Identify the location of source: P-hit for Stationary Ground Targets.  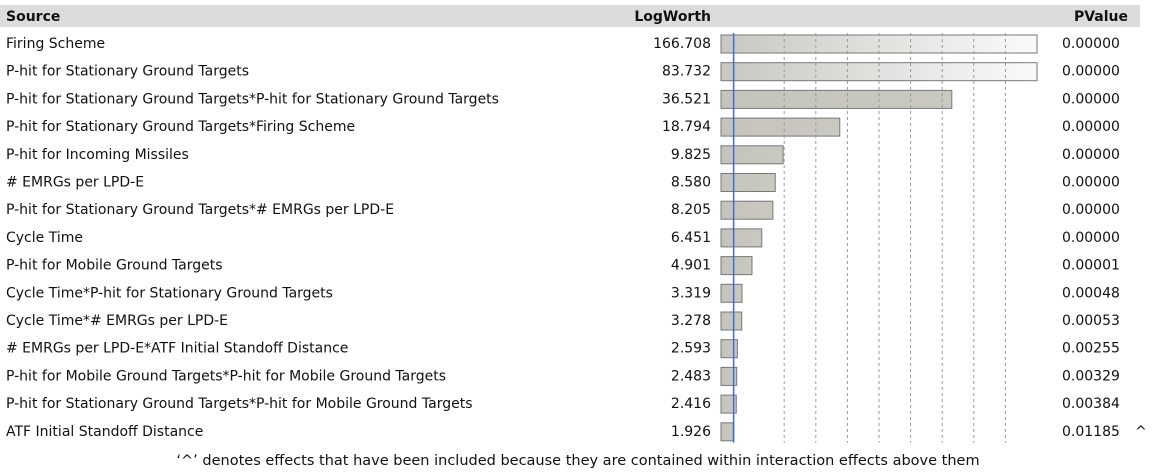
(127, 72).